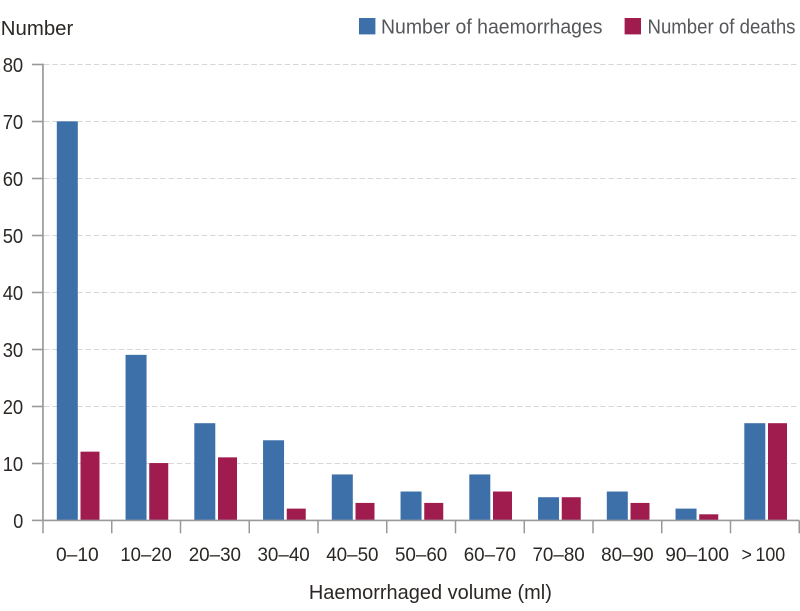  I want to click on svg-text: 40–50, so click(352, 555).